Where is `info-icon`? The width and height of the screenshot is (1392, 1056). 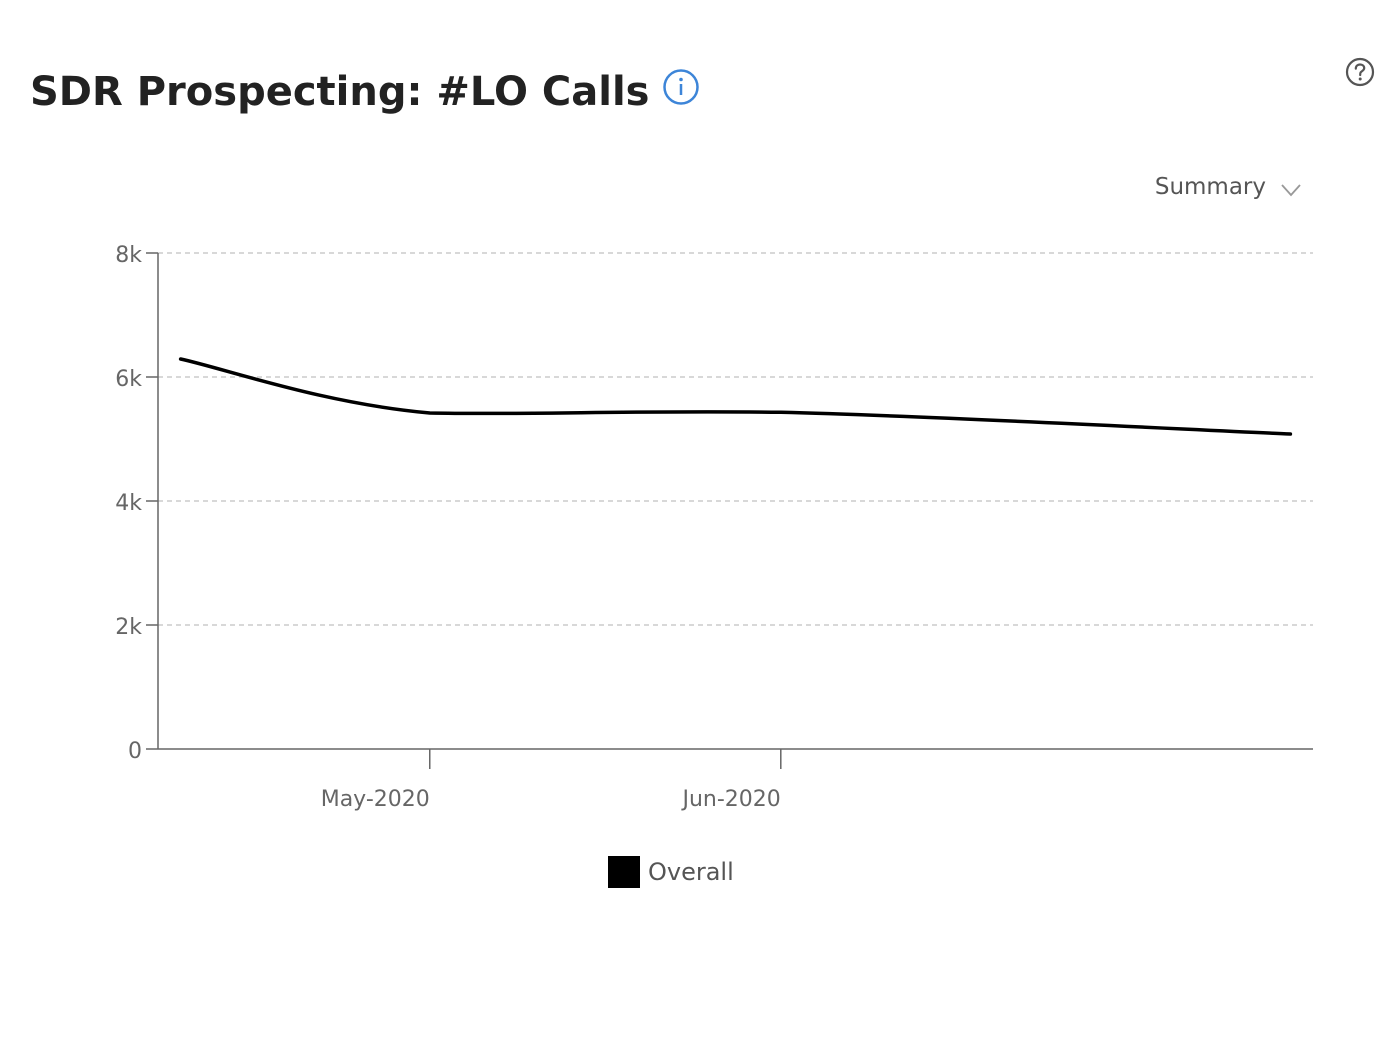 info-icon is located at coordinates (681, 87).